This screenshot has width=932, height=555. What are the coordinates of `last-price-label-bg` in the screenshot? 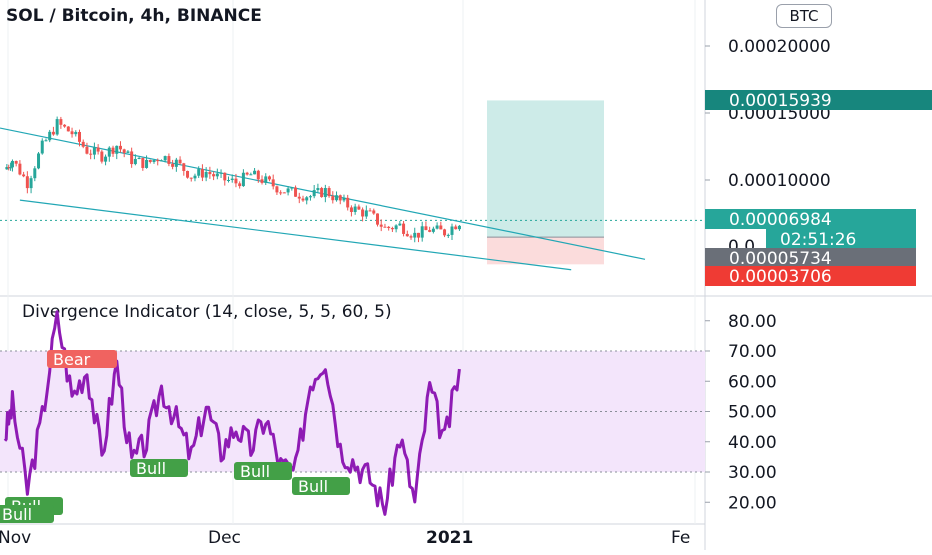 It's located at (810, 219).